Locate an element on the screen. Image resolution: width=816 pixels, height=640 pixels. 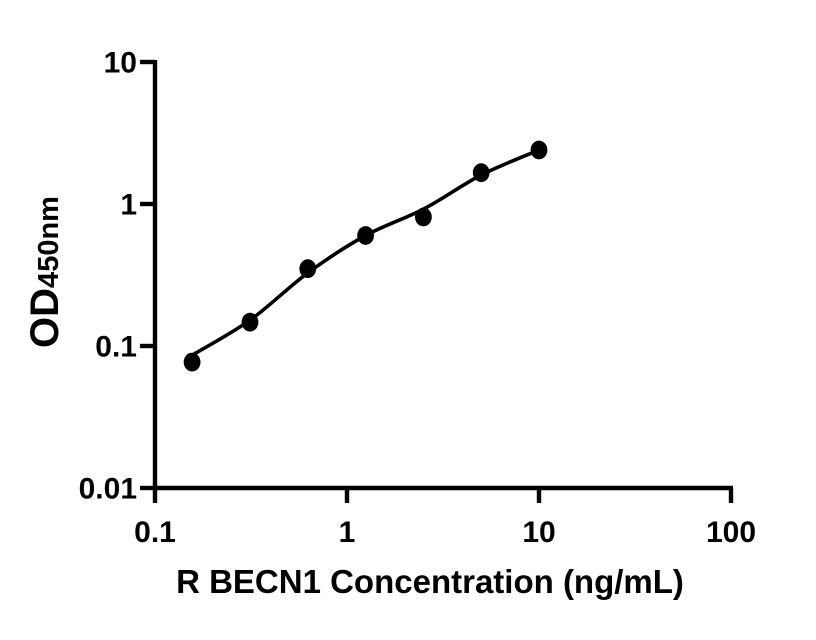
x-tick-label: 10 is located at coordinates (538, 532).